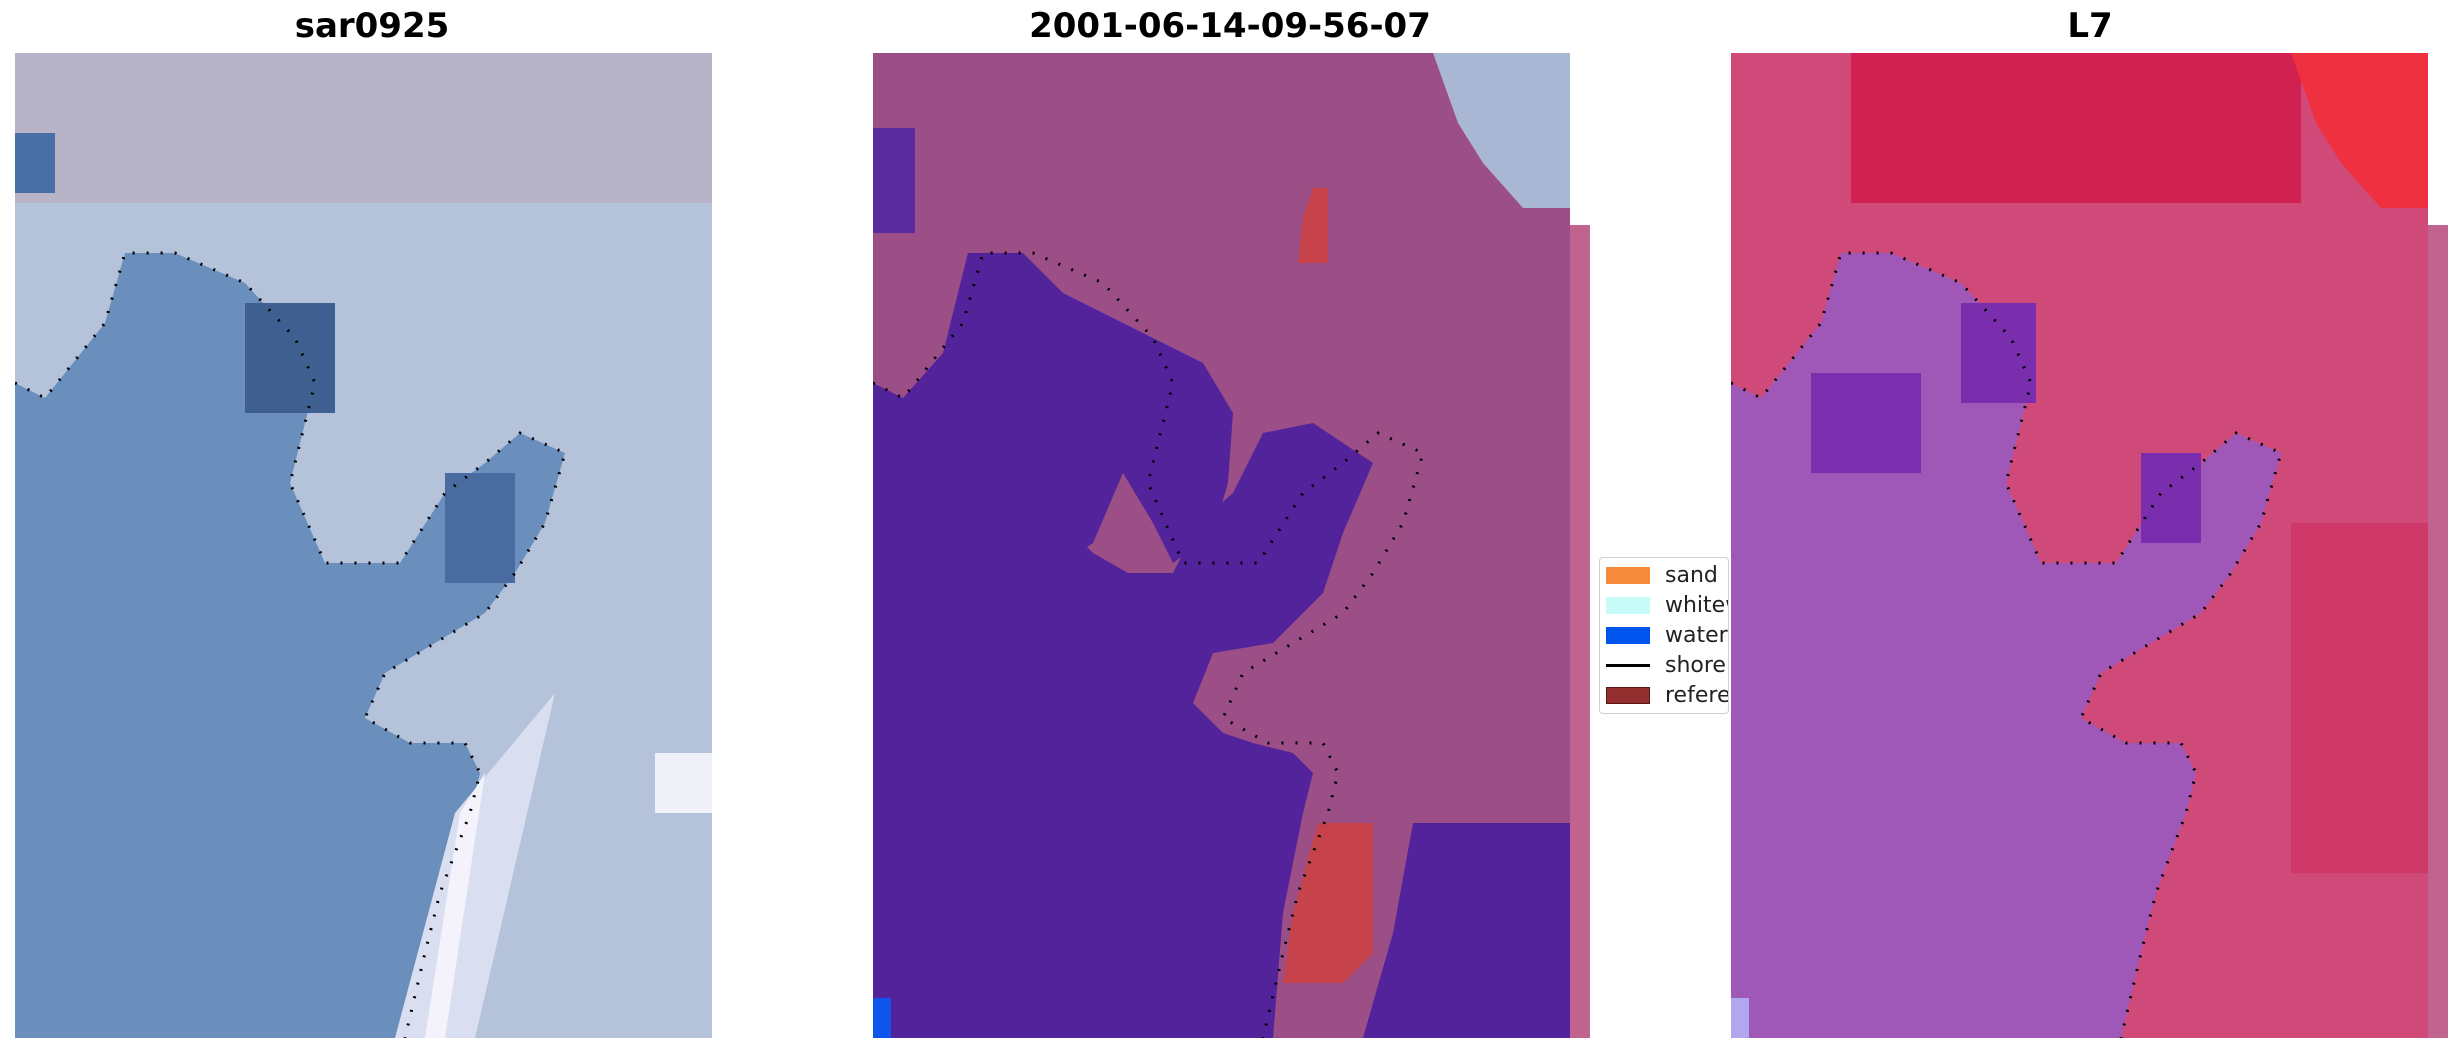  What do you see at coordinates (1691, 575) in the screenshot?
I see `legend-label: sand` at bounding box center [1691, 575].